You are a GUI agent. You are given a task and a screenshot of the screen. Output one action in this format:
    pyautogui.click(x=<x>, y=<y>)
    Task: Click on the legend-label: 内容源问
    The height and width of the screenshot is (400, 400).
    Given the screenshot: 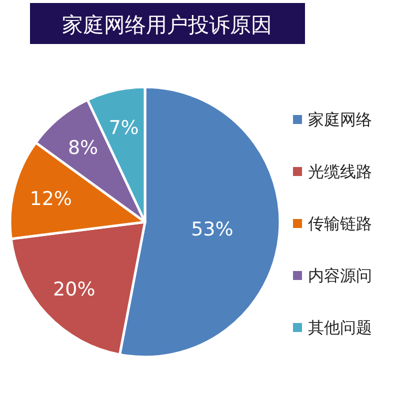 What is the action you would take?
    pyautogui.click(x=340, y=275)
    